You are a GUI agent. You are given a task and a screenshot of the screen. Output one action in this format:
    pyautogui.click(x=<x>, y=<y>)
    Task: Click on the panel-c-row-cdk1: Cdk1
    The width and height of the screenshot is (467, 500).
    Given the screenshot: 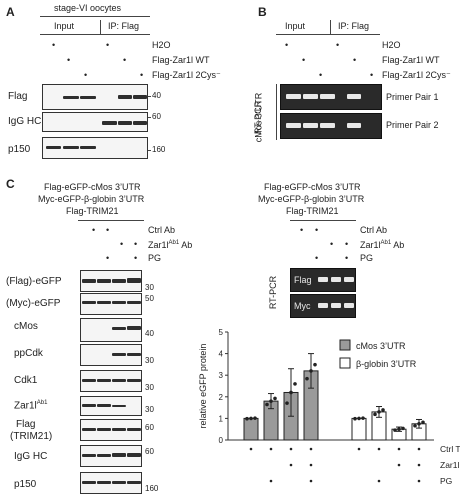 What is the action you would take?
    pyautogui.click(x=26, y=380)
    